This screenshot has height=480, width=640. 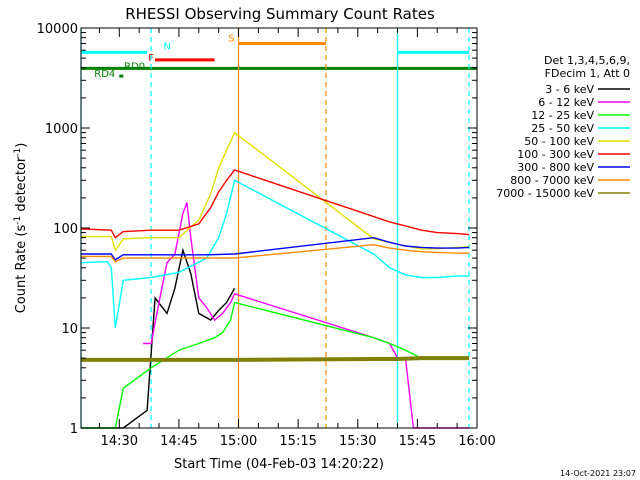 I want to click on legend-entry-label: 12 - 25 keV, so click(x=562, y=115).